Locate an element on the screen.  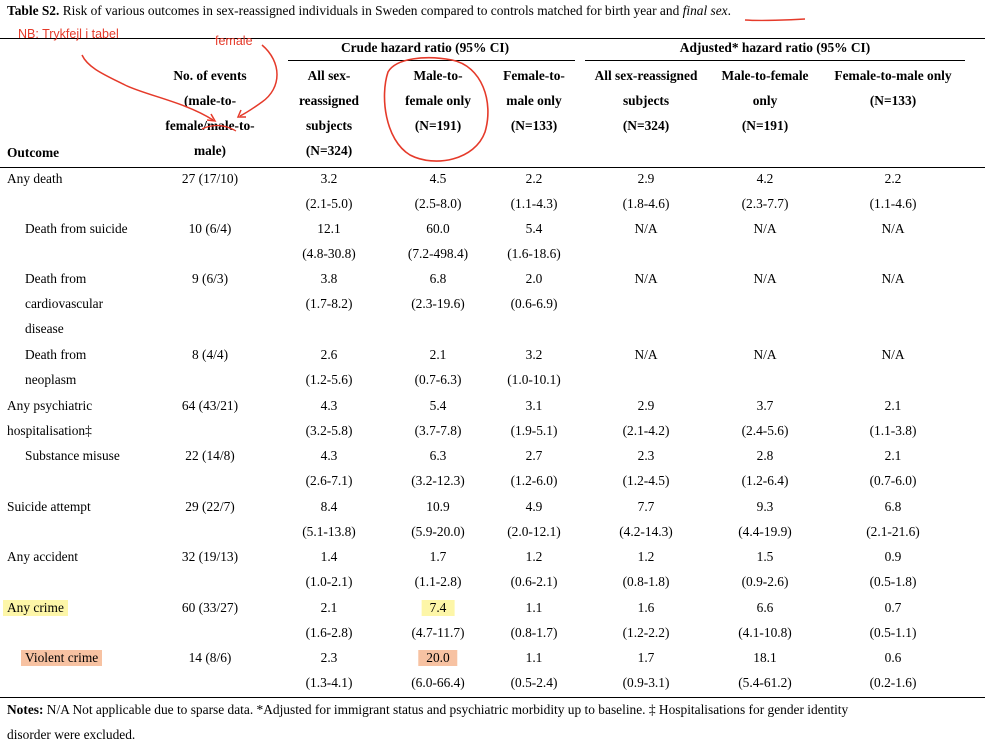
row-confidence-interval: (1.0-2.1) is located at coordinates (329, 581).